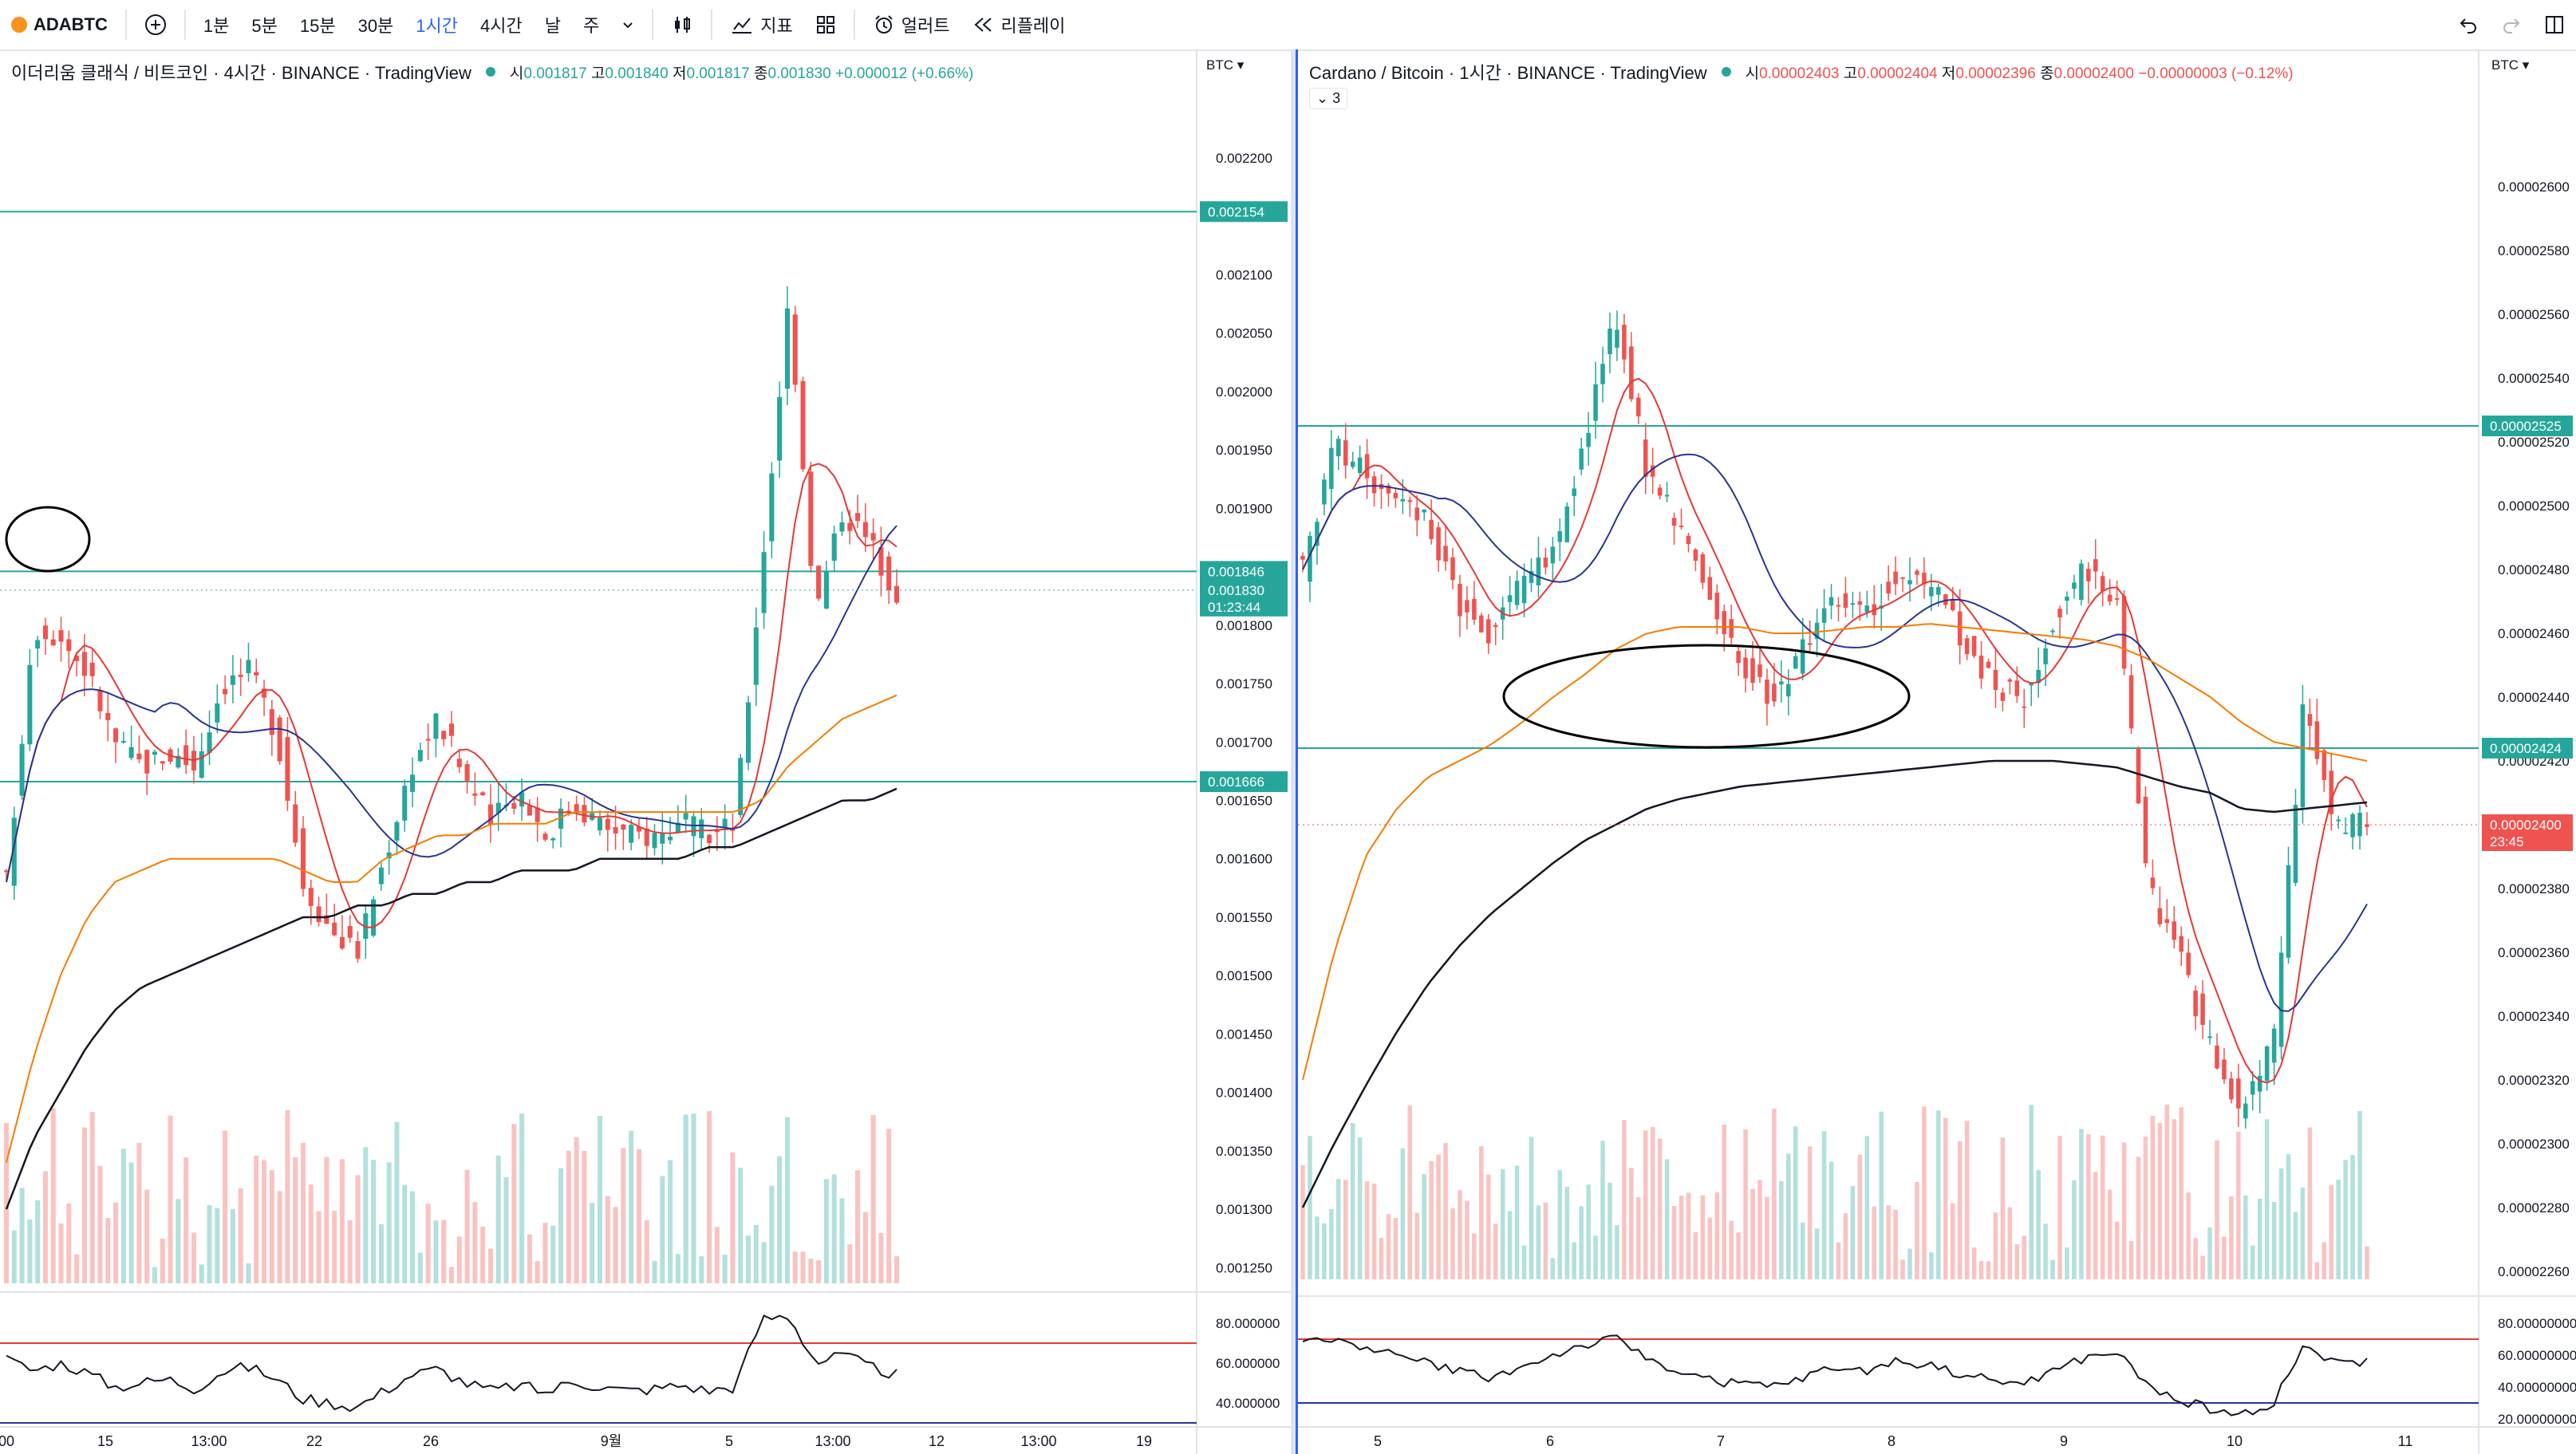  What do you see at coordinates (912, 24) in the screenshot?
I see `alert-button: 얼러트` at bounding box center [912, 24].